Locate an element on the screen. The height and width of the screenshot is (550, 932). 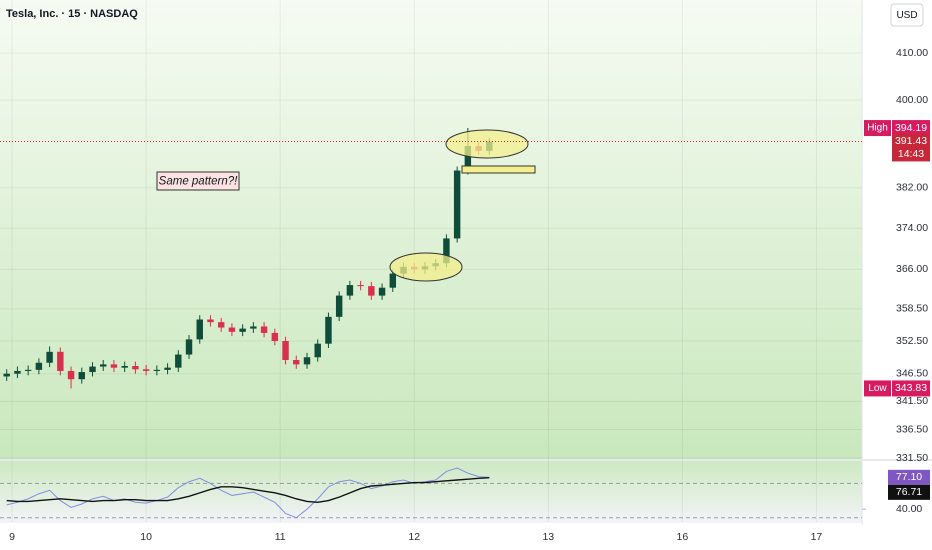
x-tick-label: 10 is located at coordinates (146, 537).